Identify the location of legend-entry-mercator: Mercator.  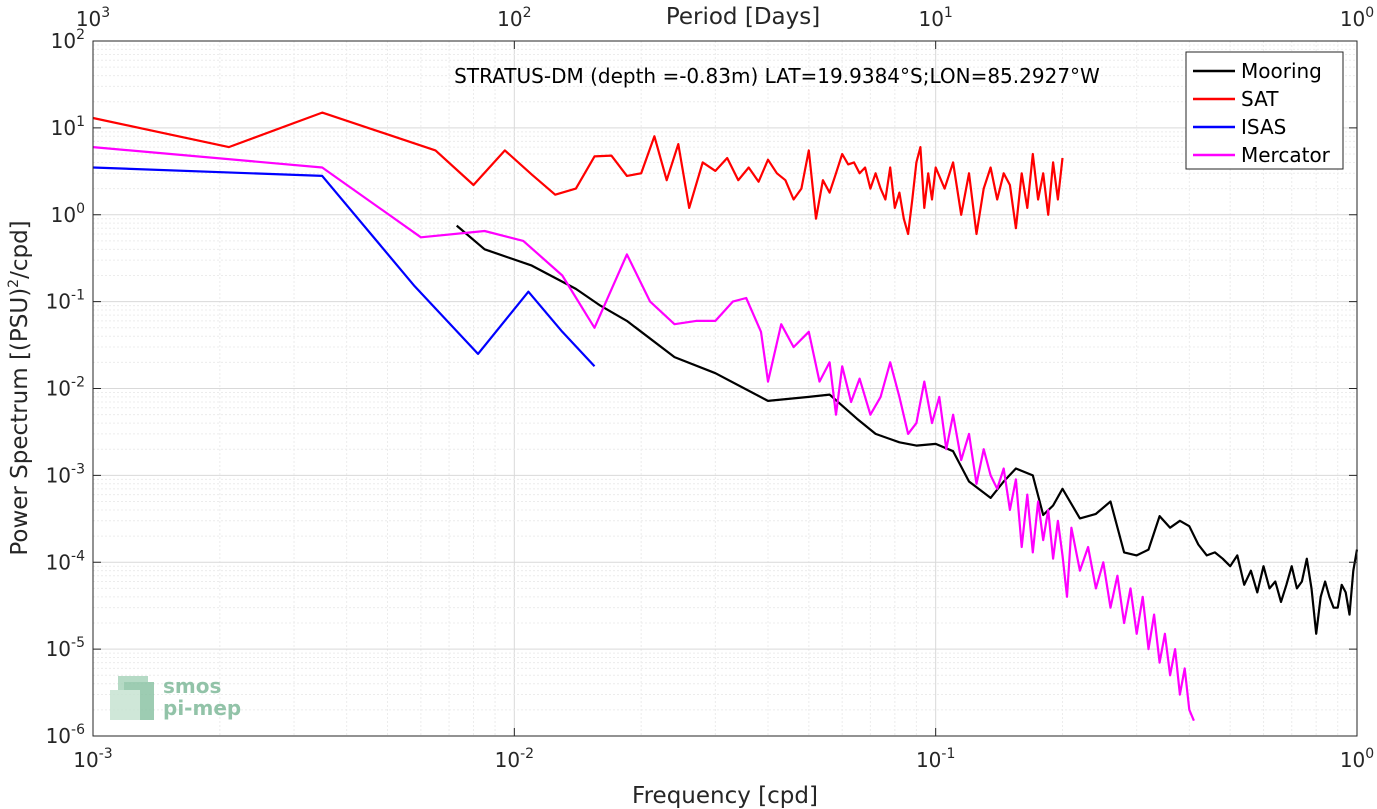
(1286, 155).